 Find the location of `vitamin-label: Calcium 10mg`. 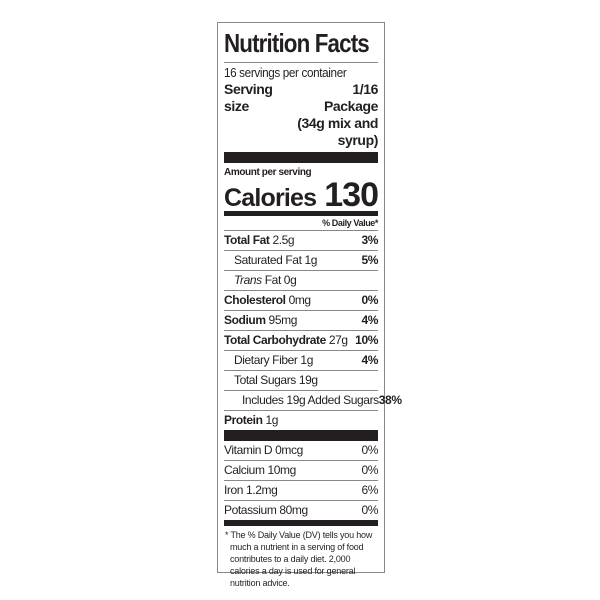

vitamin-label: Calcium 10mg is located at coordinates (260, 470).